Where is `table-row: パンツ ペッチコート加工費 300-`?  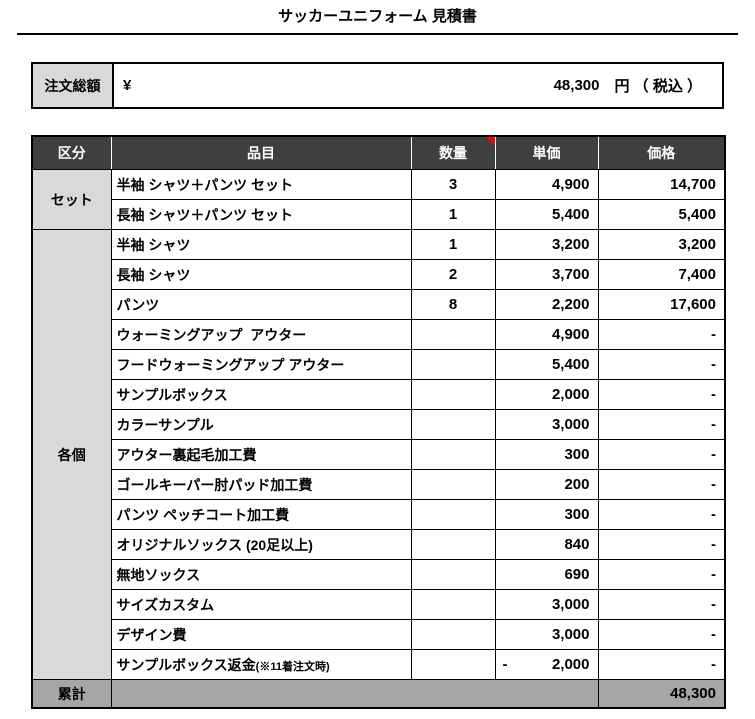
table-row: パンツ ペッチコート加工費 300- is located at coordinates (379, 514).